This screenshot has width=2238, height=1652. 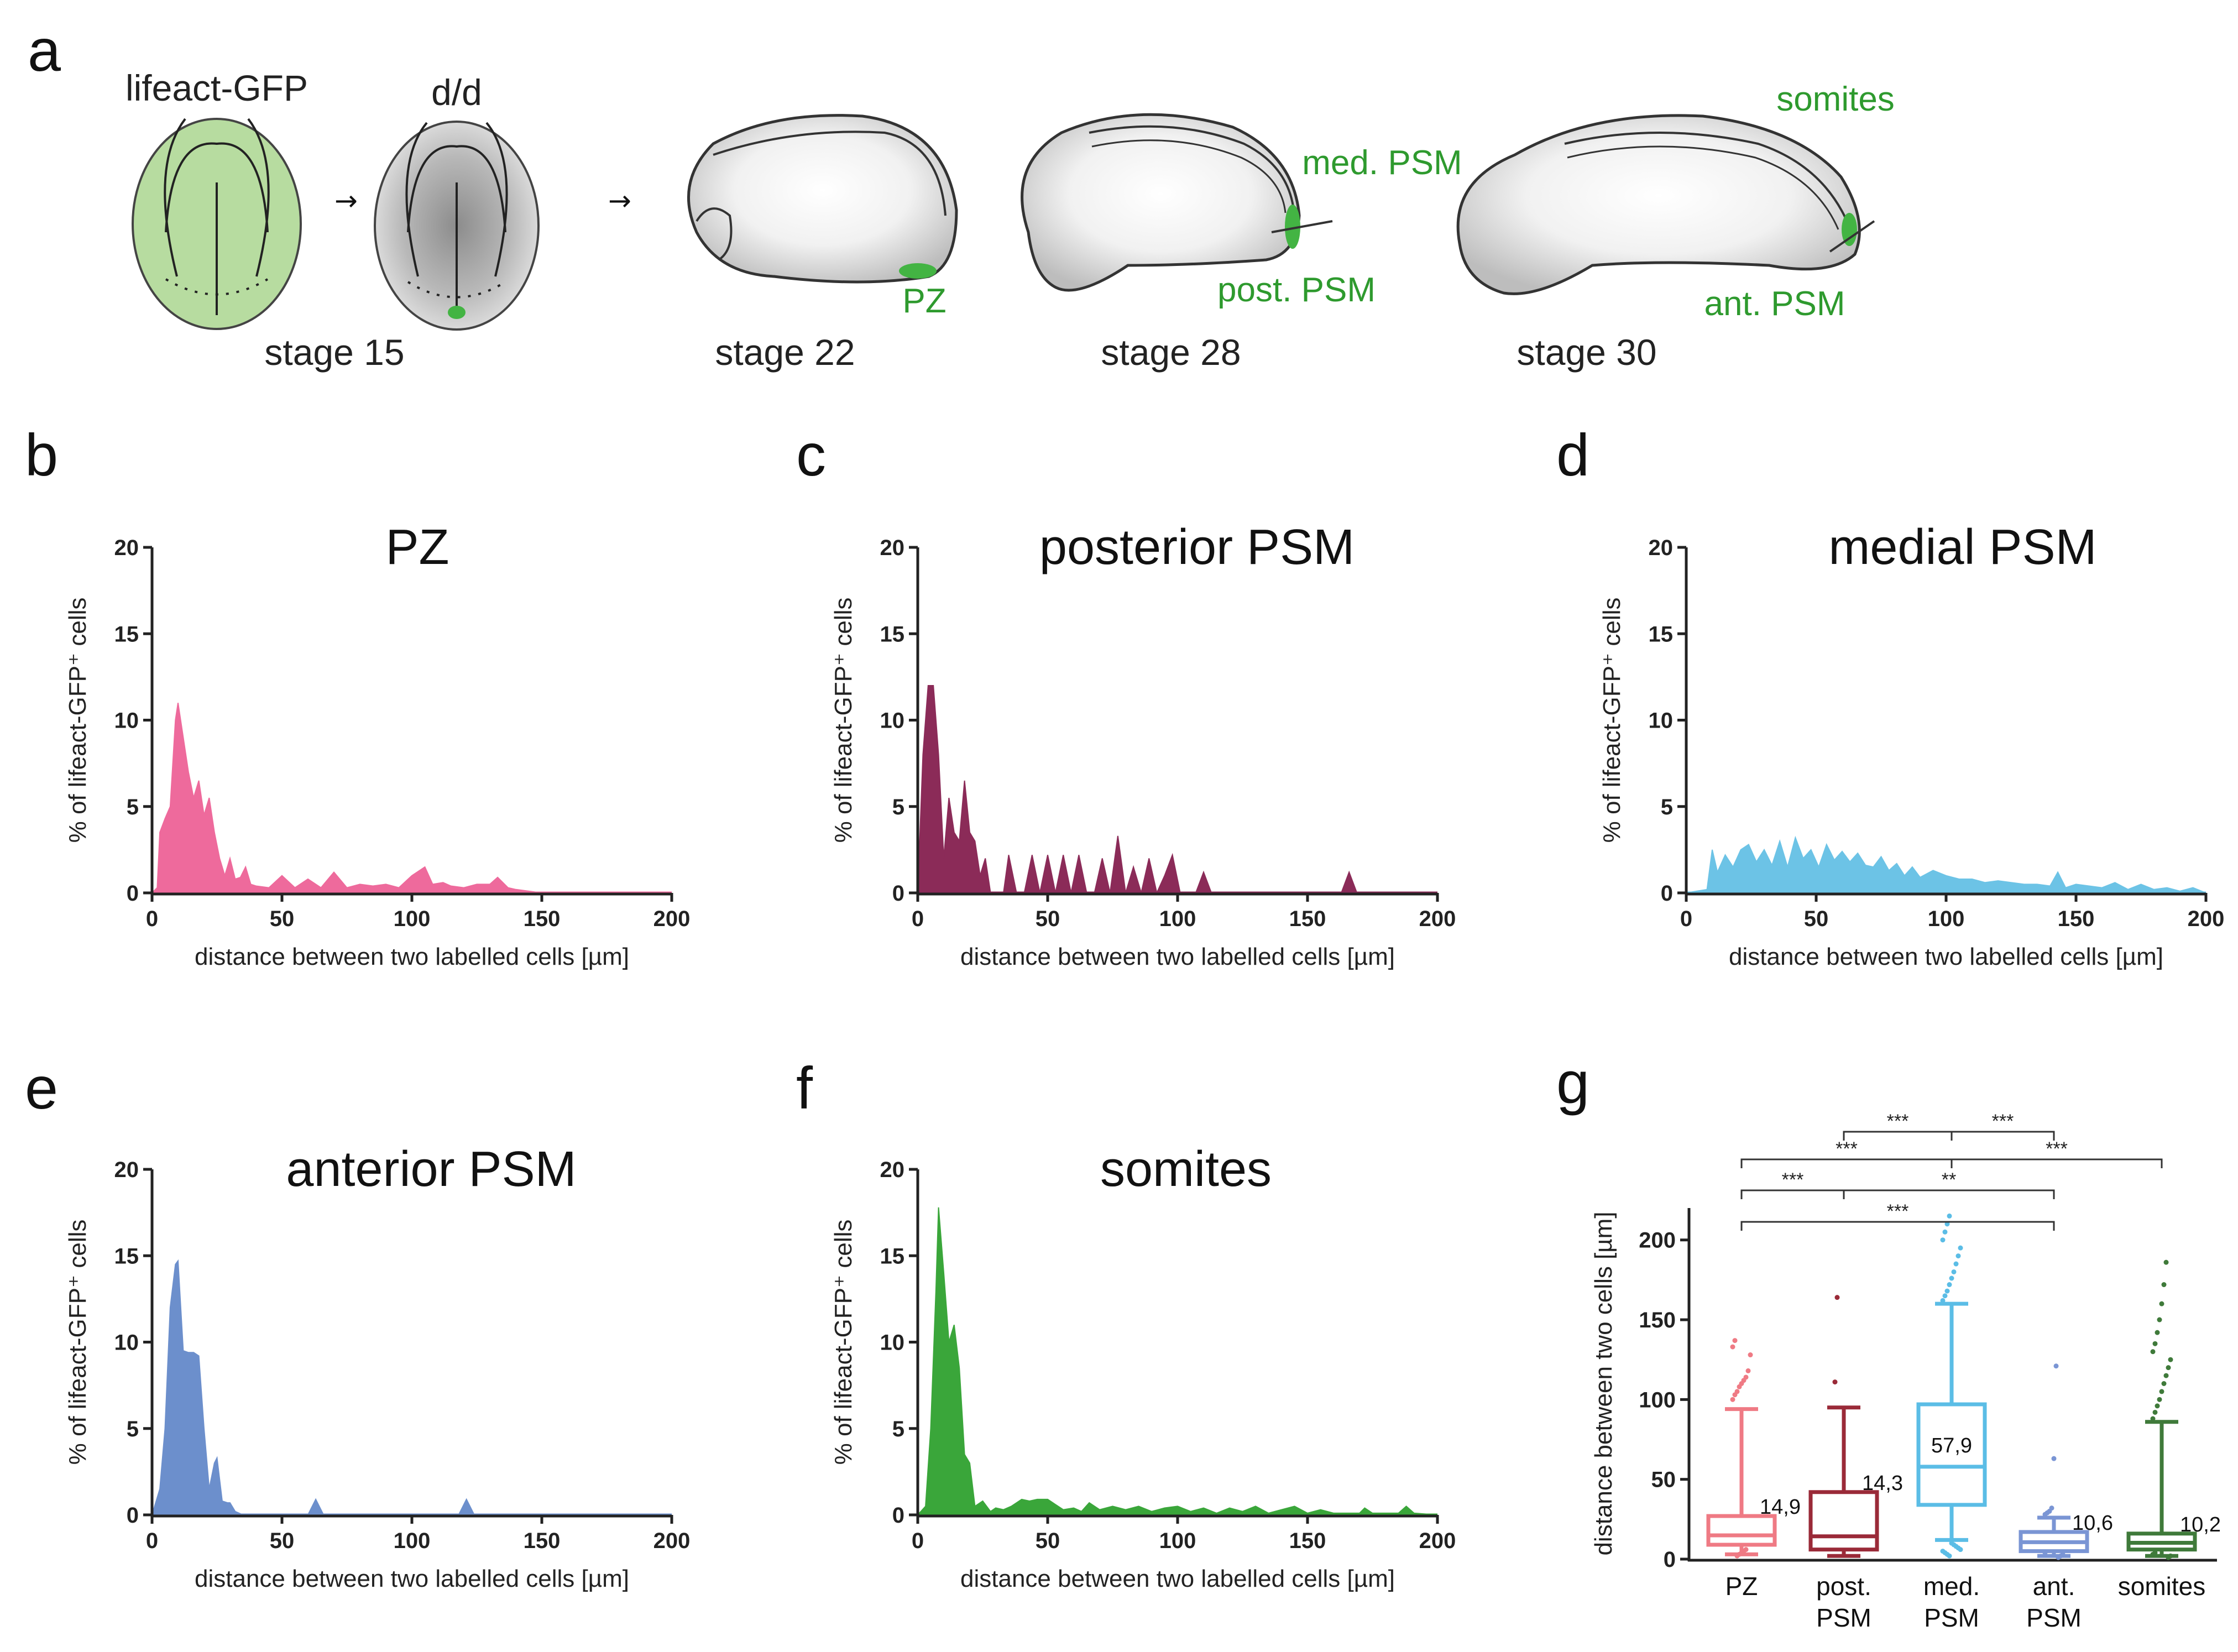 I want to click on chart-title: medial PSM, so click(x=1962, y=547).